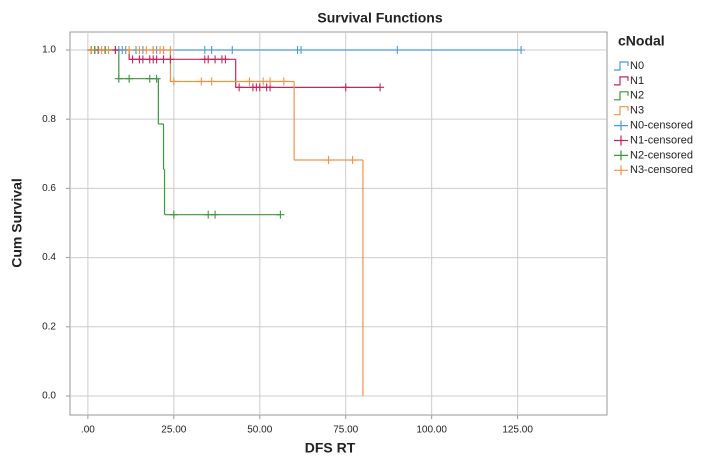 The height and width of the screenshot is (458, 708). What do you see at coordinates (641, 41) in the screenshot?
I see `legend-title: cNodal` at bounding box center [641, 41].